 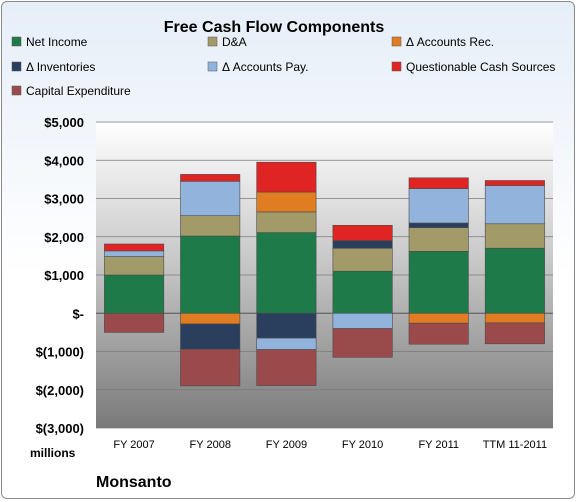 What do you see at coordinates (57, 42) in the screenshot?
I see `legend-label: Net Income` at bounding box center [57, 42].